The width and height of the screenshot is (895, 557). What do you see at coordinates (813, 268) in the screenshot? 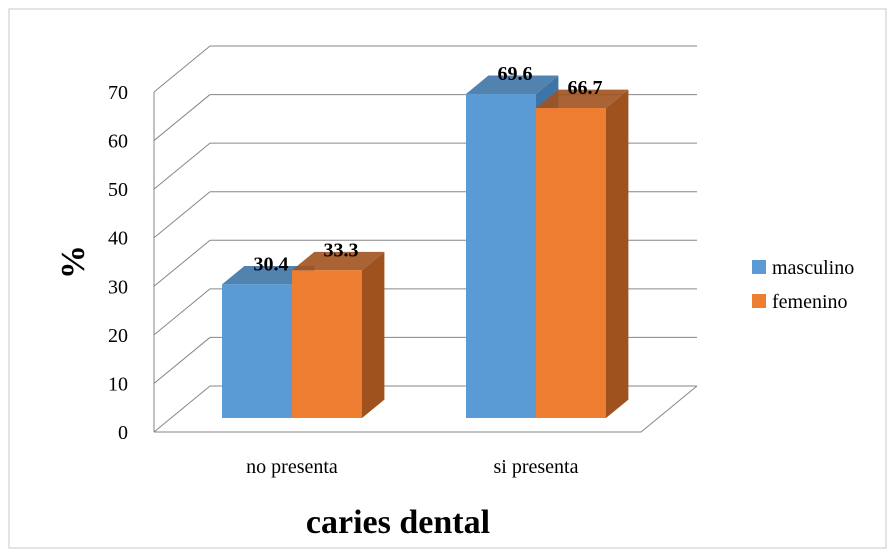
I see `legend-label: masculino` at bounding box center [813, 268].